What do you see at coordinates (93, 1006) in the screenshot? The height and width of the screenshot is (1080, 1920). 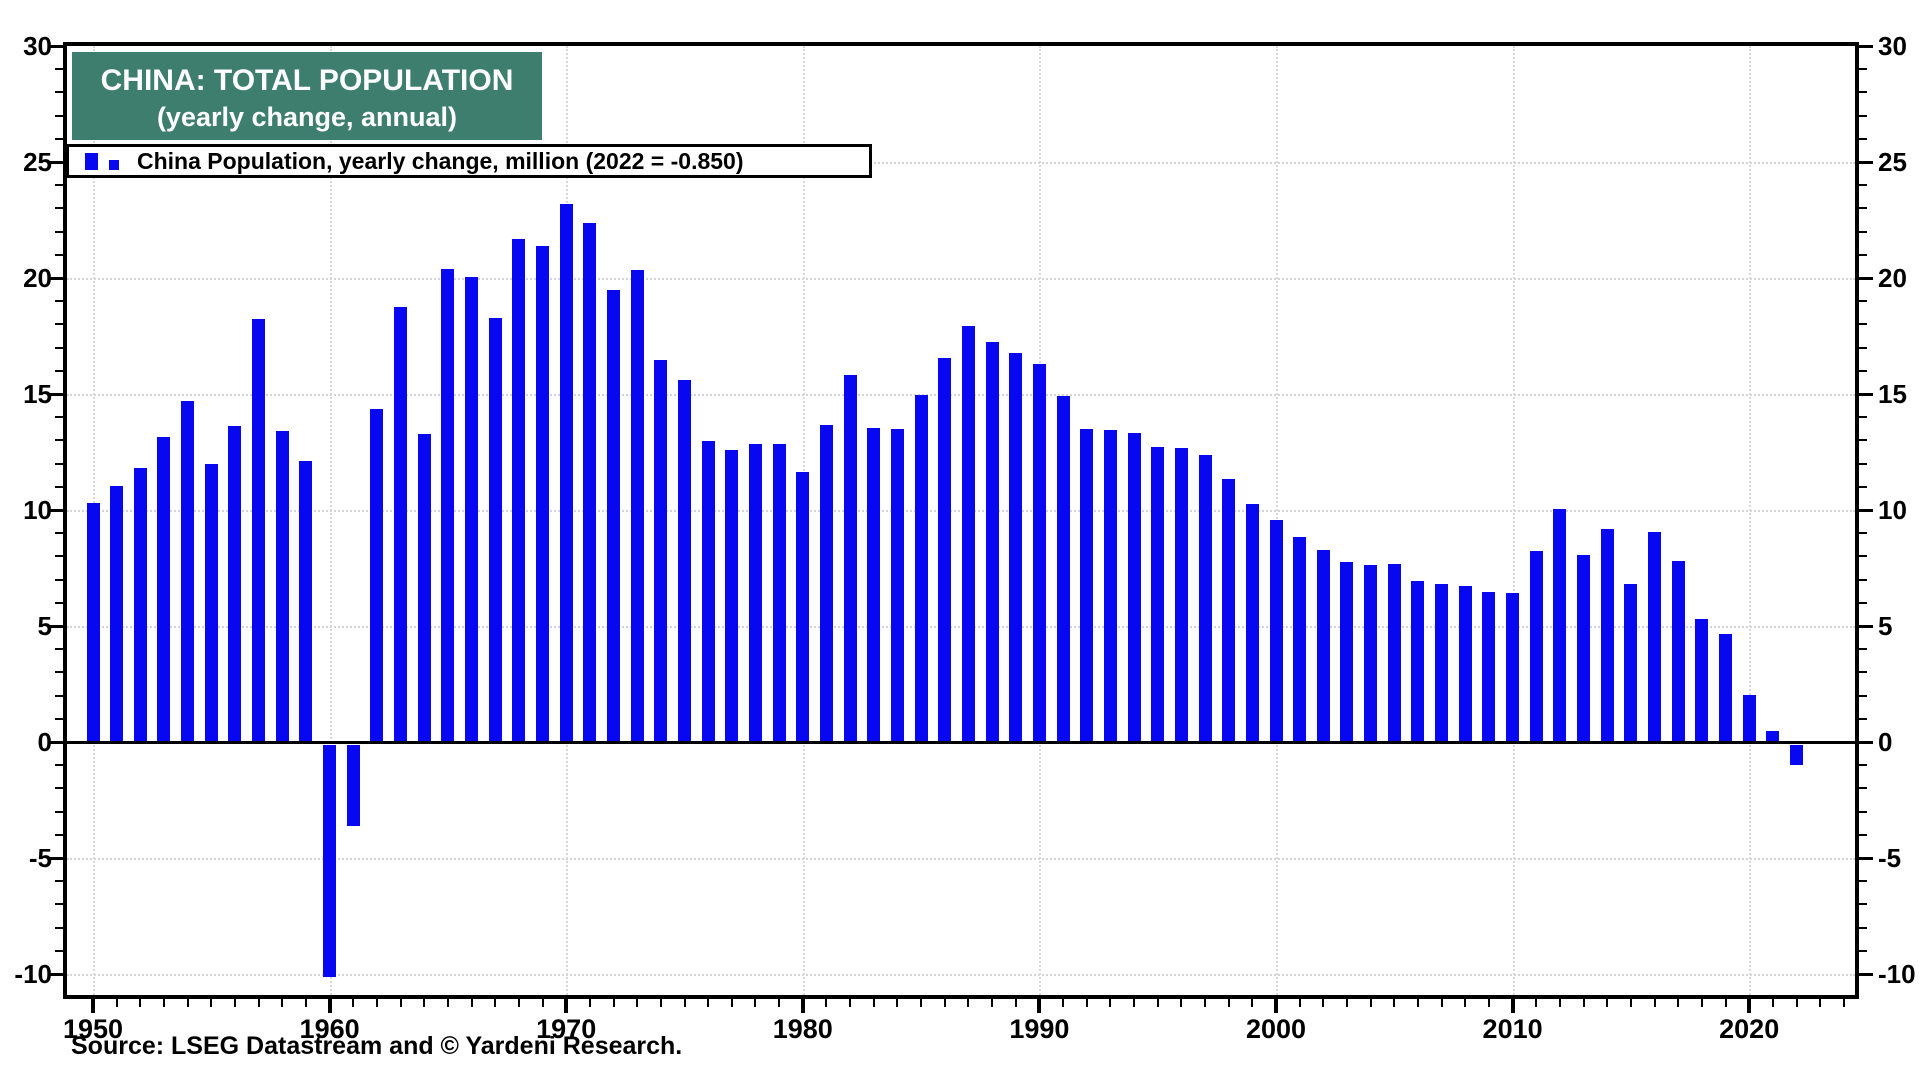 I see `x-tick-1950` at bounding box center [93, 1006].